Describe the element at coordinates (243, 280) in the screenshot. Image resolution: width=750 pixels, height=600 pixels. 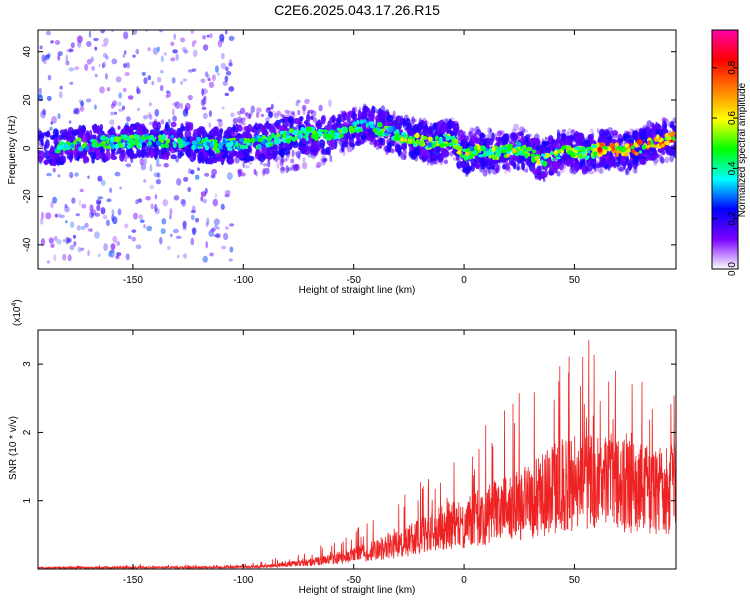
I see `spectrogram-xtick-label: -100` at that location.